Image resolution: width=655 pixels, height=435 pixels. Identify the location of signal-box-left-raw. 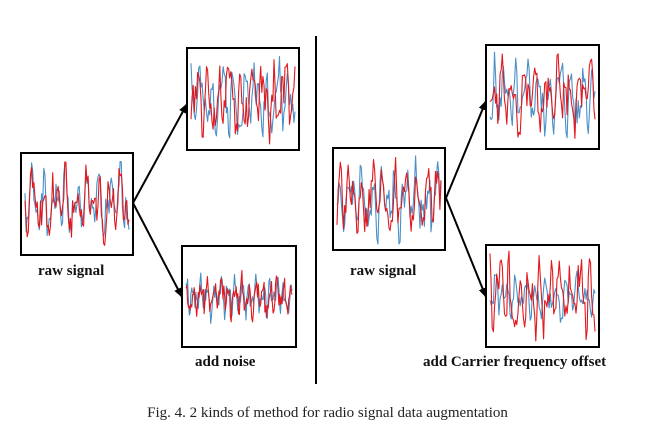
(77, 204).